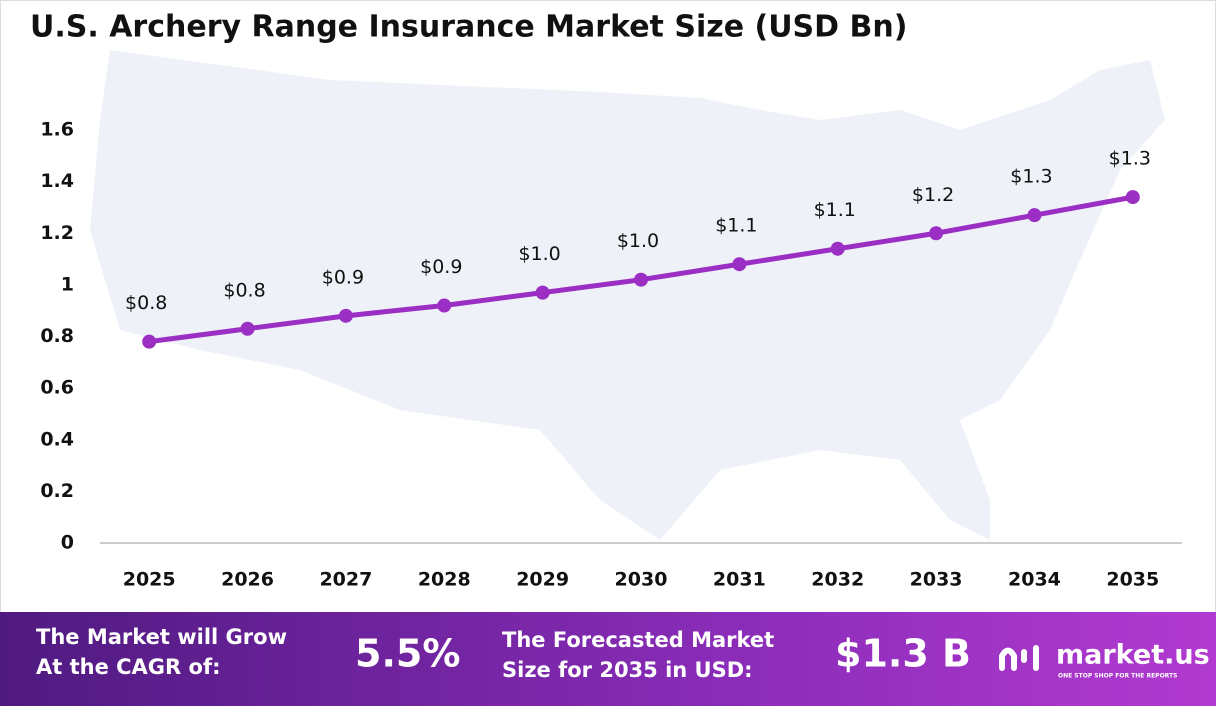 This screenshot has width=1216, height=706. Describe the element at coordinates (1034, 580) in the screenshot. I see `x-tick-label: 2034` at that location.